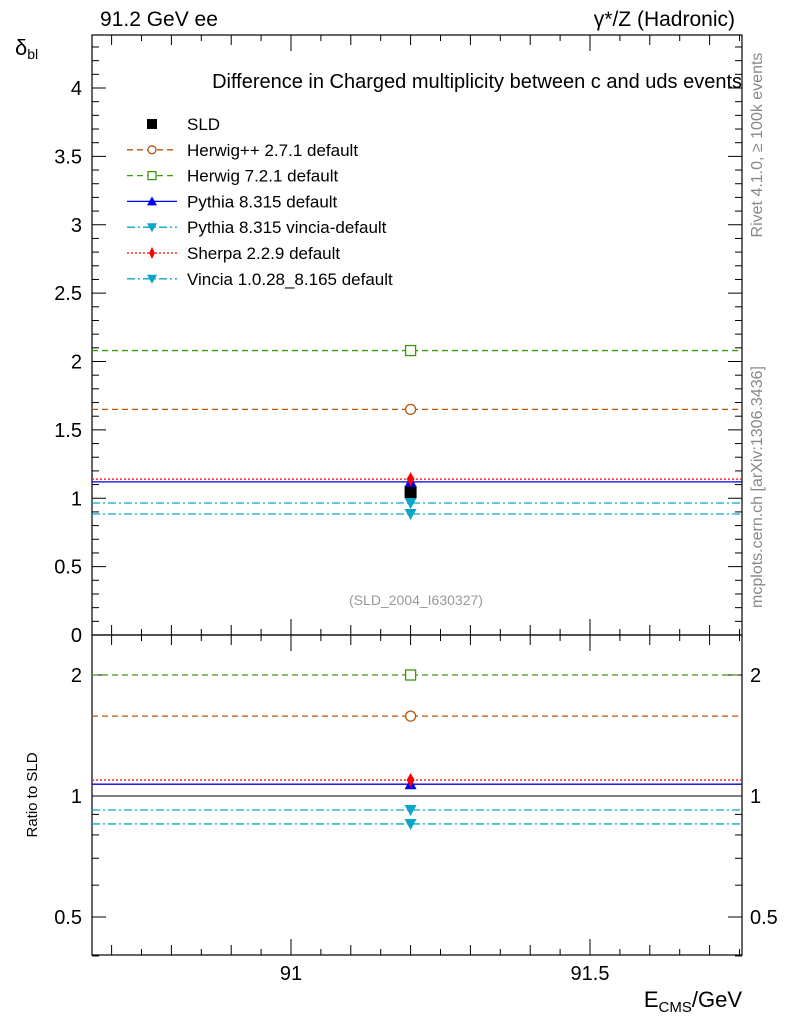 The width and height of the screenshot is (786, 1024). What do you see at coordinates (757, 145) in the screenshot?
I see `side-label-rivet: Rivet 4.1.0, ≥ 100k events` at bounding box center [757, 145].